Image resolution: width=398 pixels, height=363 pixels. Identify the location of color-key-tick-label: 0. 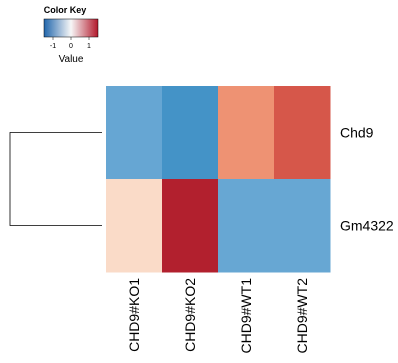
(71, 46).